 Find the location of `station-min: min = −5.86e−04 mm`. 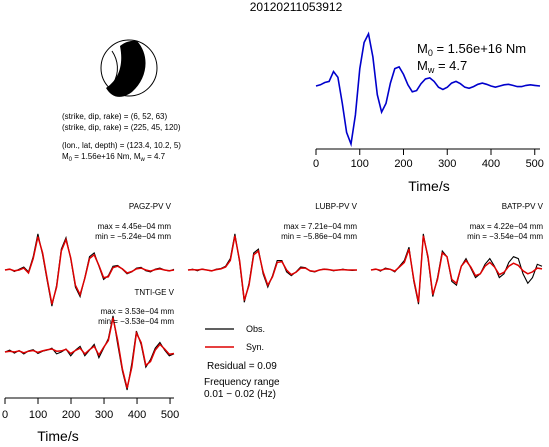

station-min: min = −5.86e−04 mm is located at coordinates (319, 236).